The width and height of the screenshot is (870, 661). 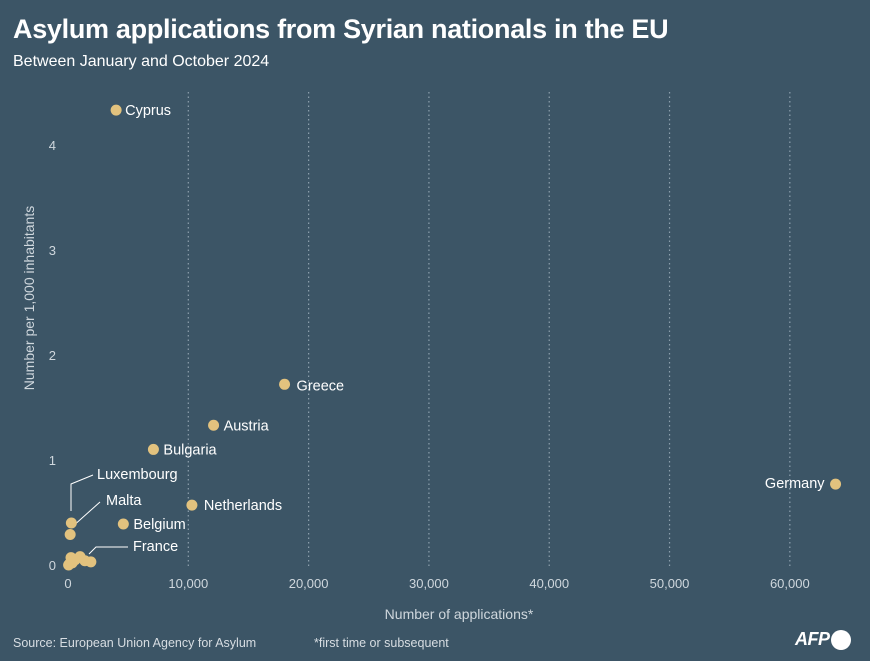 I want to click on y-axis-label: Number per 1,000 inhabitants, so click(x=29, y=298).